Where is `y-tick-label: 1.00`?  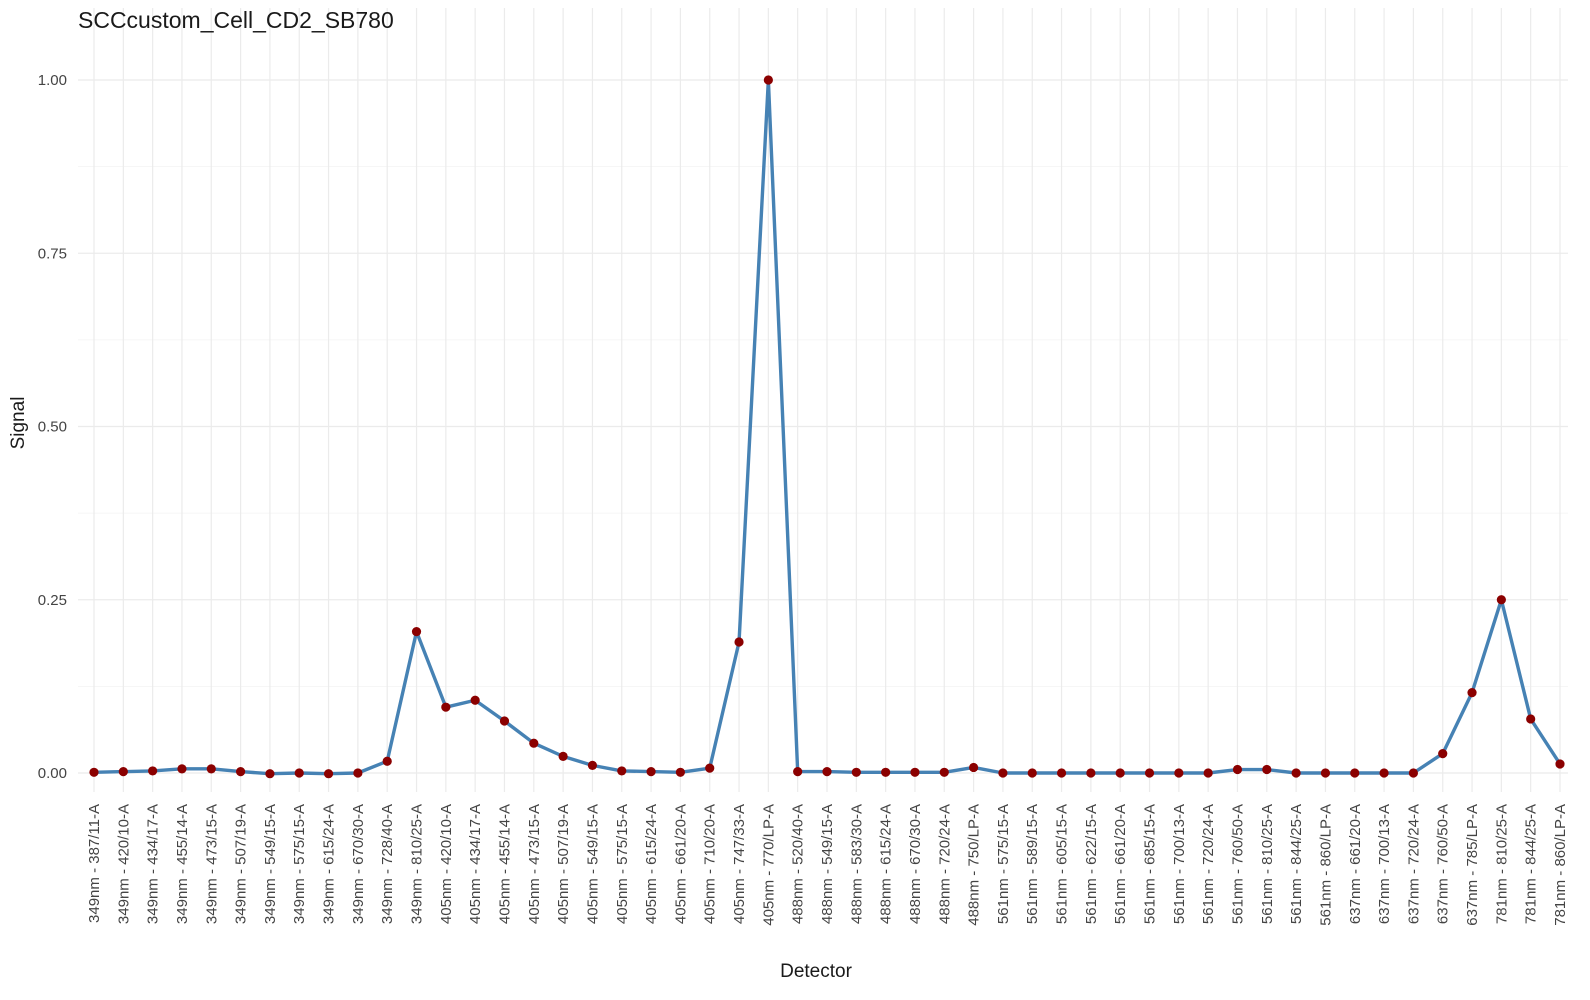 y-tick-label: 1.00 is located at coordinates (52, 80).